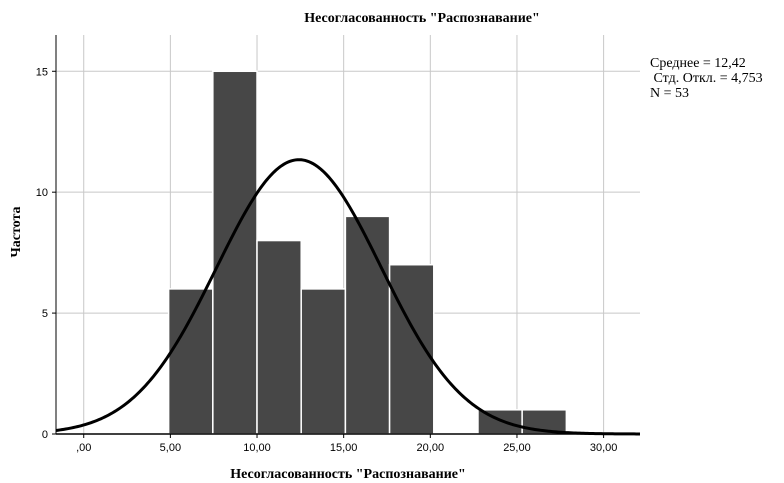 This screenshot has width=784, height=483. Describe the element at coordinates (698, 63) in the screenshot. I see `stat-mean: Среднее = 12,42` at that location.